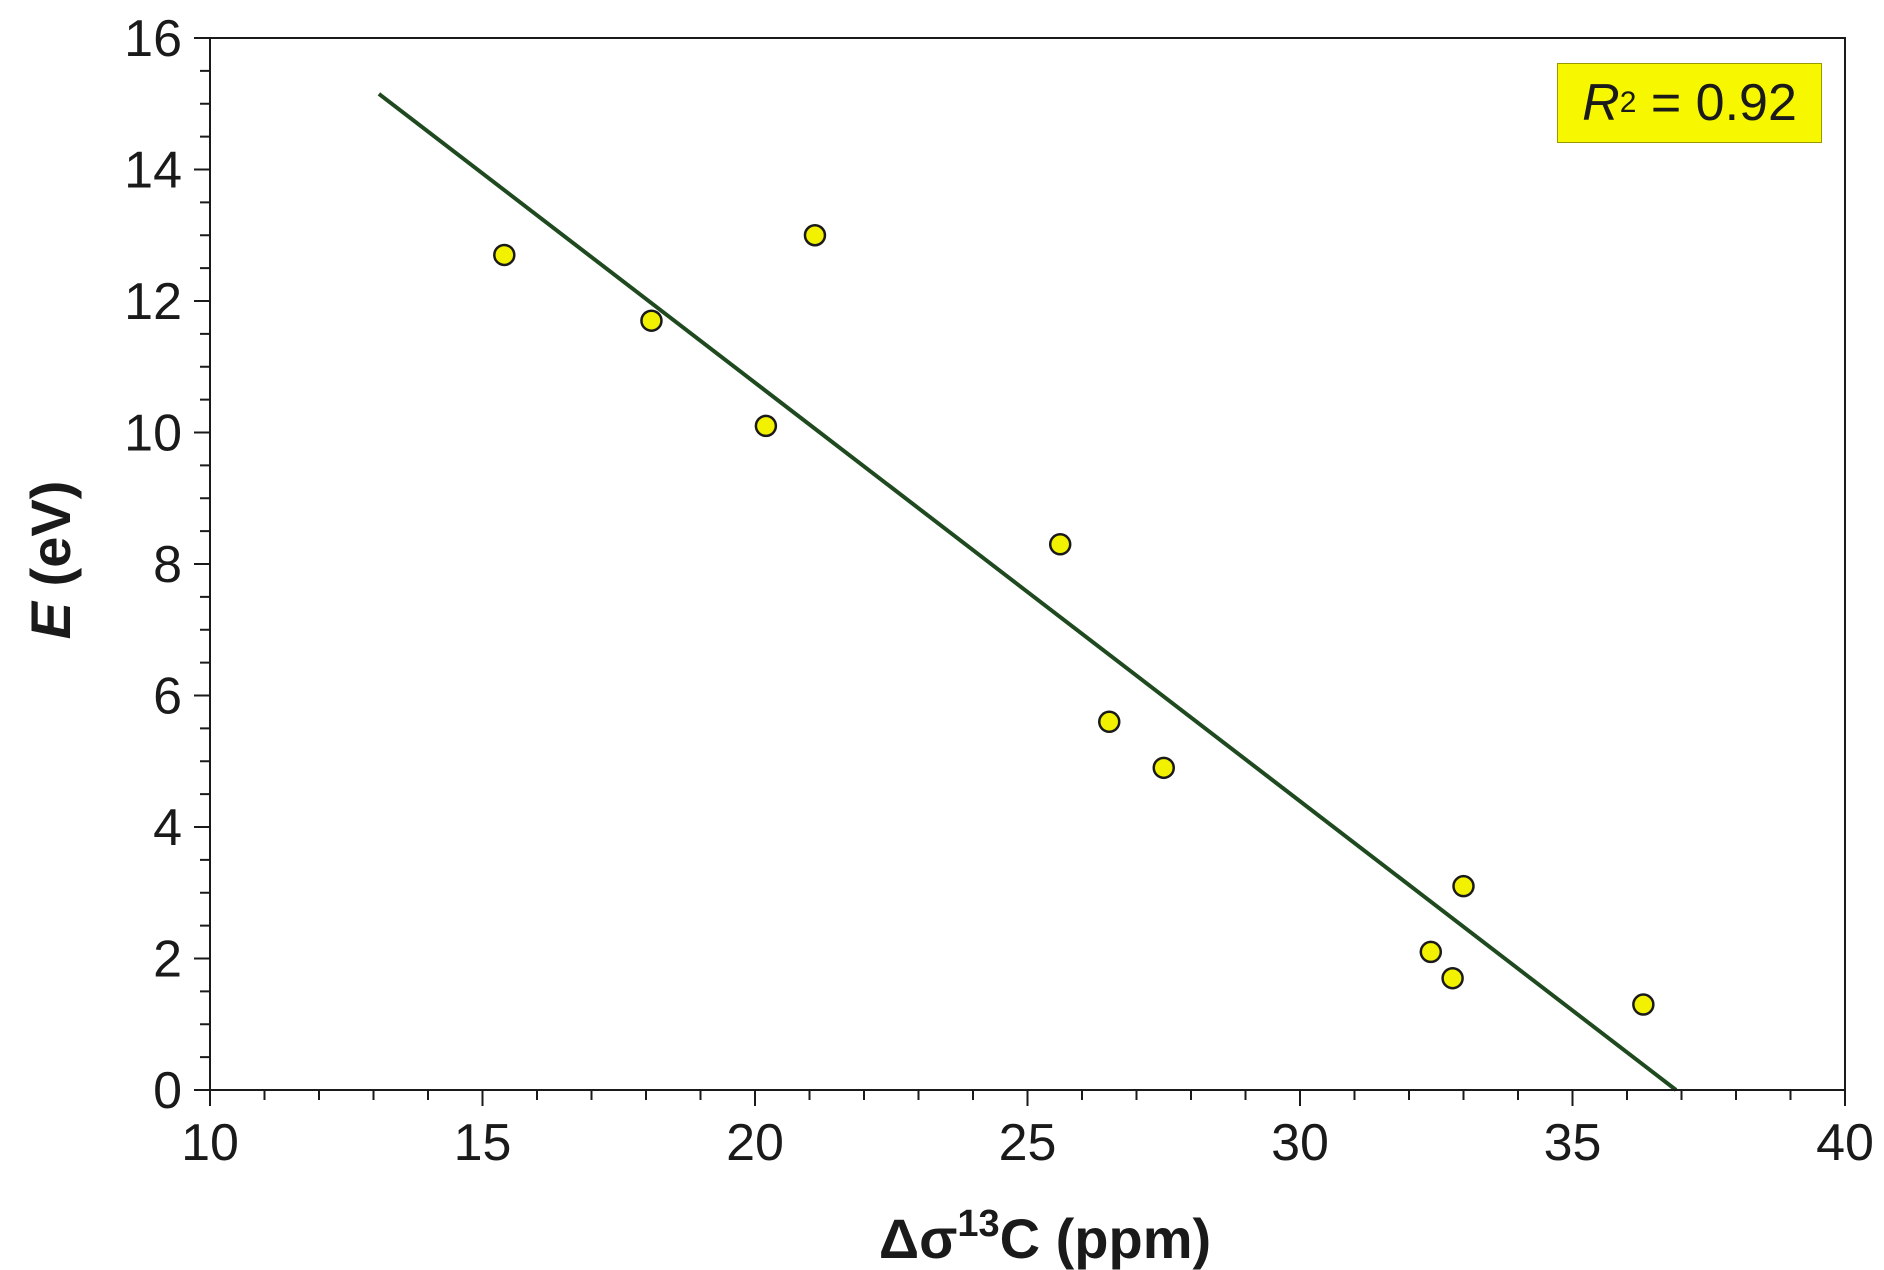 The image size is (1884, 1270). Describe the element at coordinates (1300, 1143) in the screenshot. I see `x-tick-label: 30` at that location.